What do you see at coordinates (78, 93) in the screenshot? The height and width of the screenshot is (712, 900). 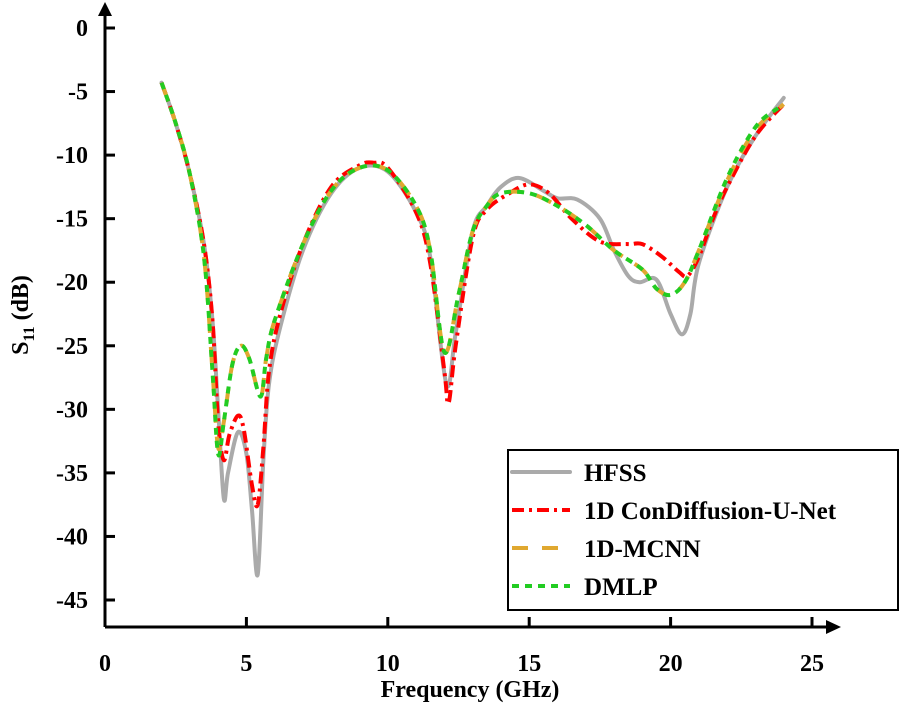 I see `y-tick-label: -5` at bounding box center [78, 93].